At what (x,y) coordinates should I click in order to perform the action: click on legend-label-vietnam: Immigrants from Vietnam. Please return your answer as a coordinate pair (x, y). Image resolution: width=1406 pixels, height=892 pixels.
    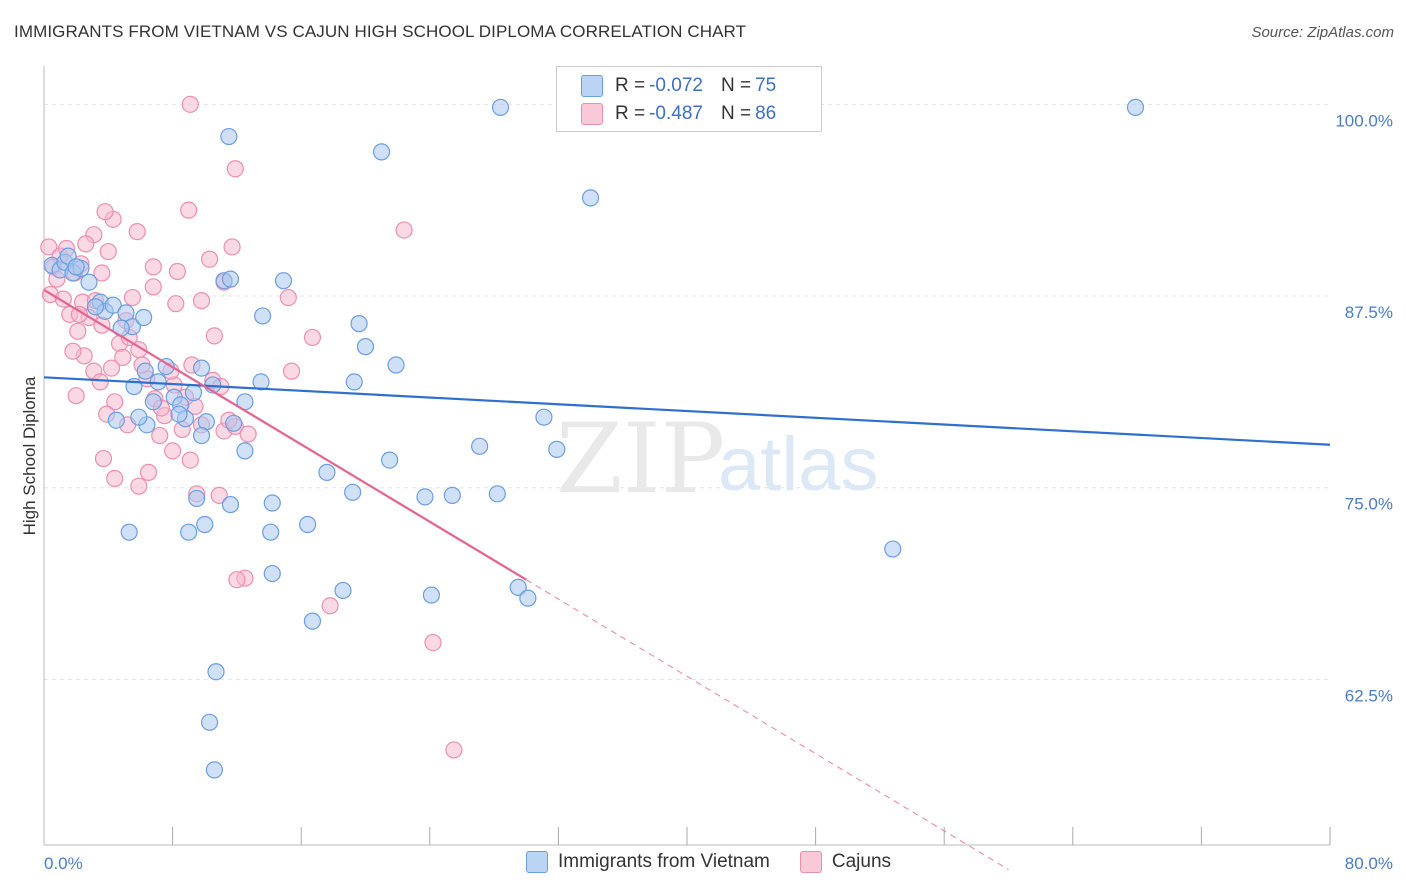
    Looking at the image, I should click on (664, 861).